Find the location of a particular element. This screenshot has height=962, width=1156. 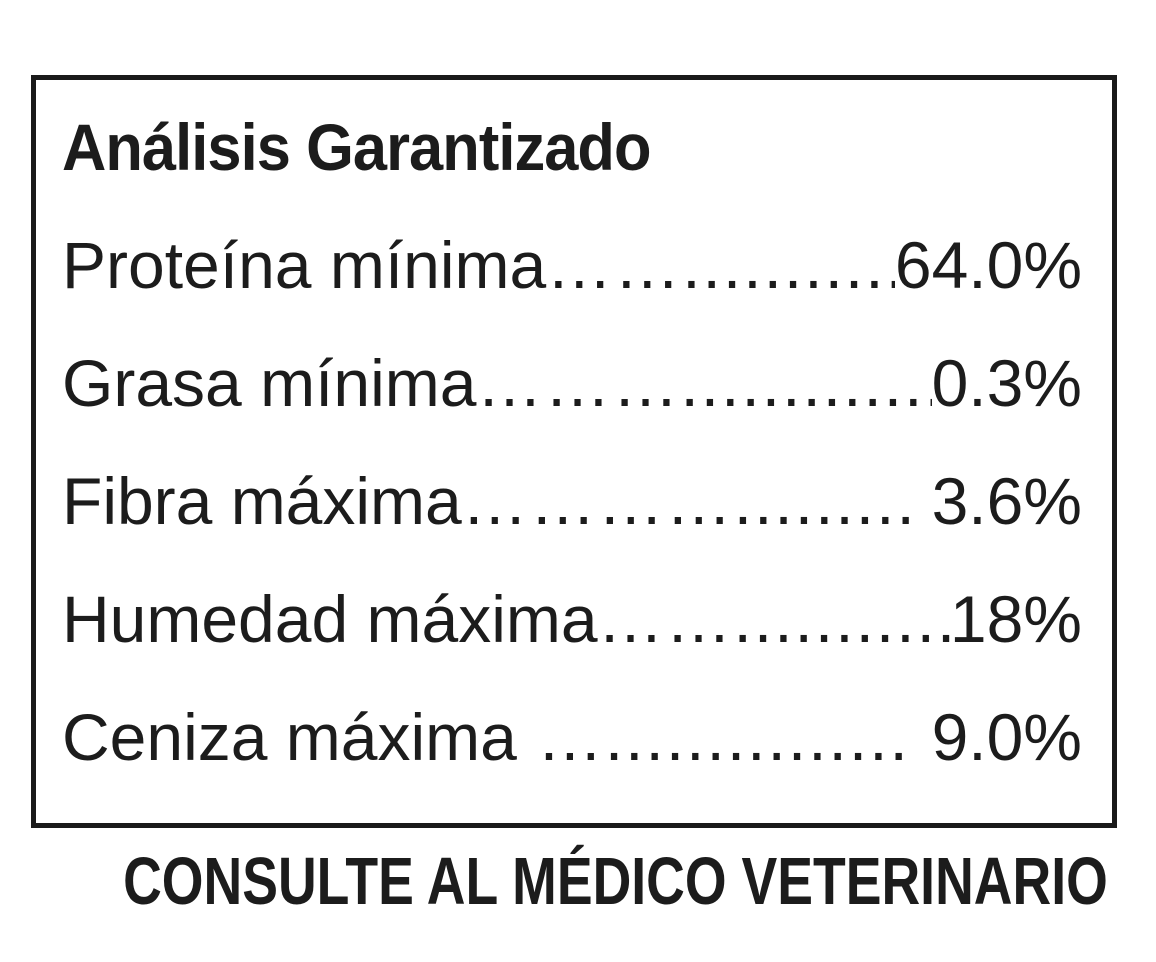

nutrient-label: Fibra máxima is located at coordinates (262, 501).